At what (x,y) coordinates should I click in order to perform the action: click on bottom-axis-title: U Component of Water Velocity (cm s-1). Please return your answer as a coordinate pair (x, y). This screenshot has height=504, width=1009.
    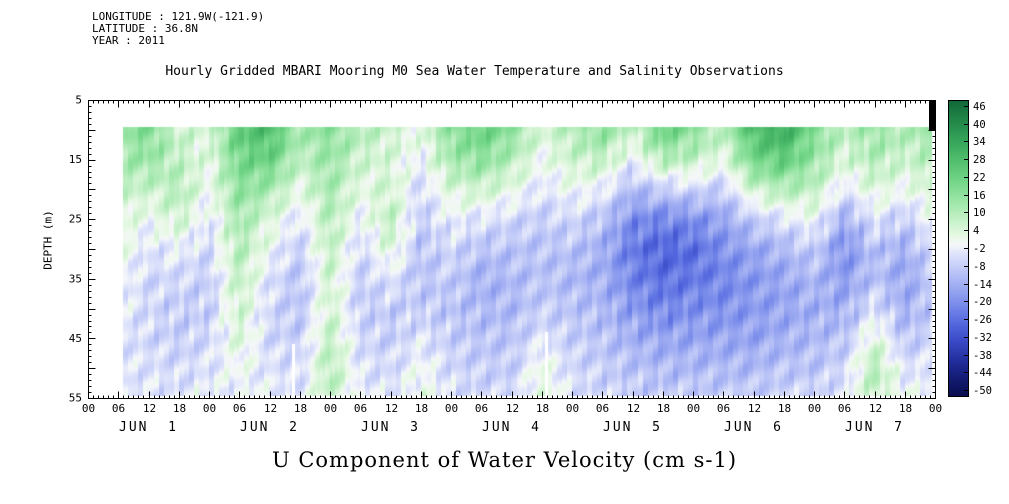
    Looking at the image, I should click on (504, 460).